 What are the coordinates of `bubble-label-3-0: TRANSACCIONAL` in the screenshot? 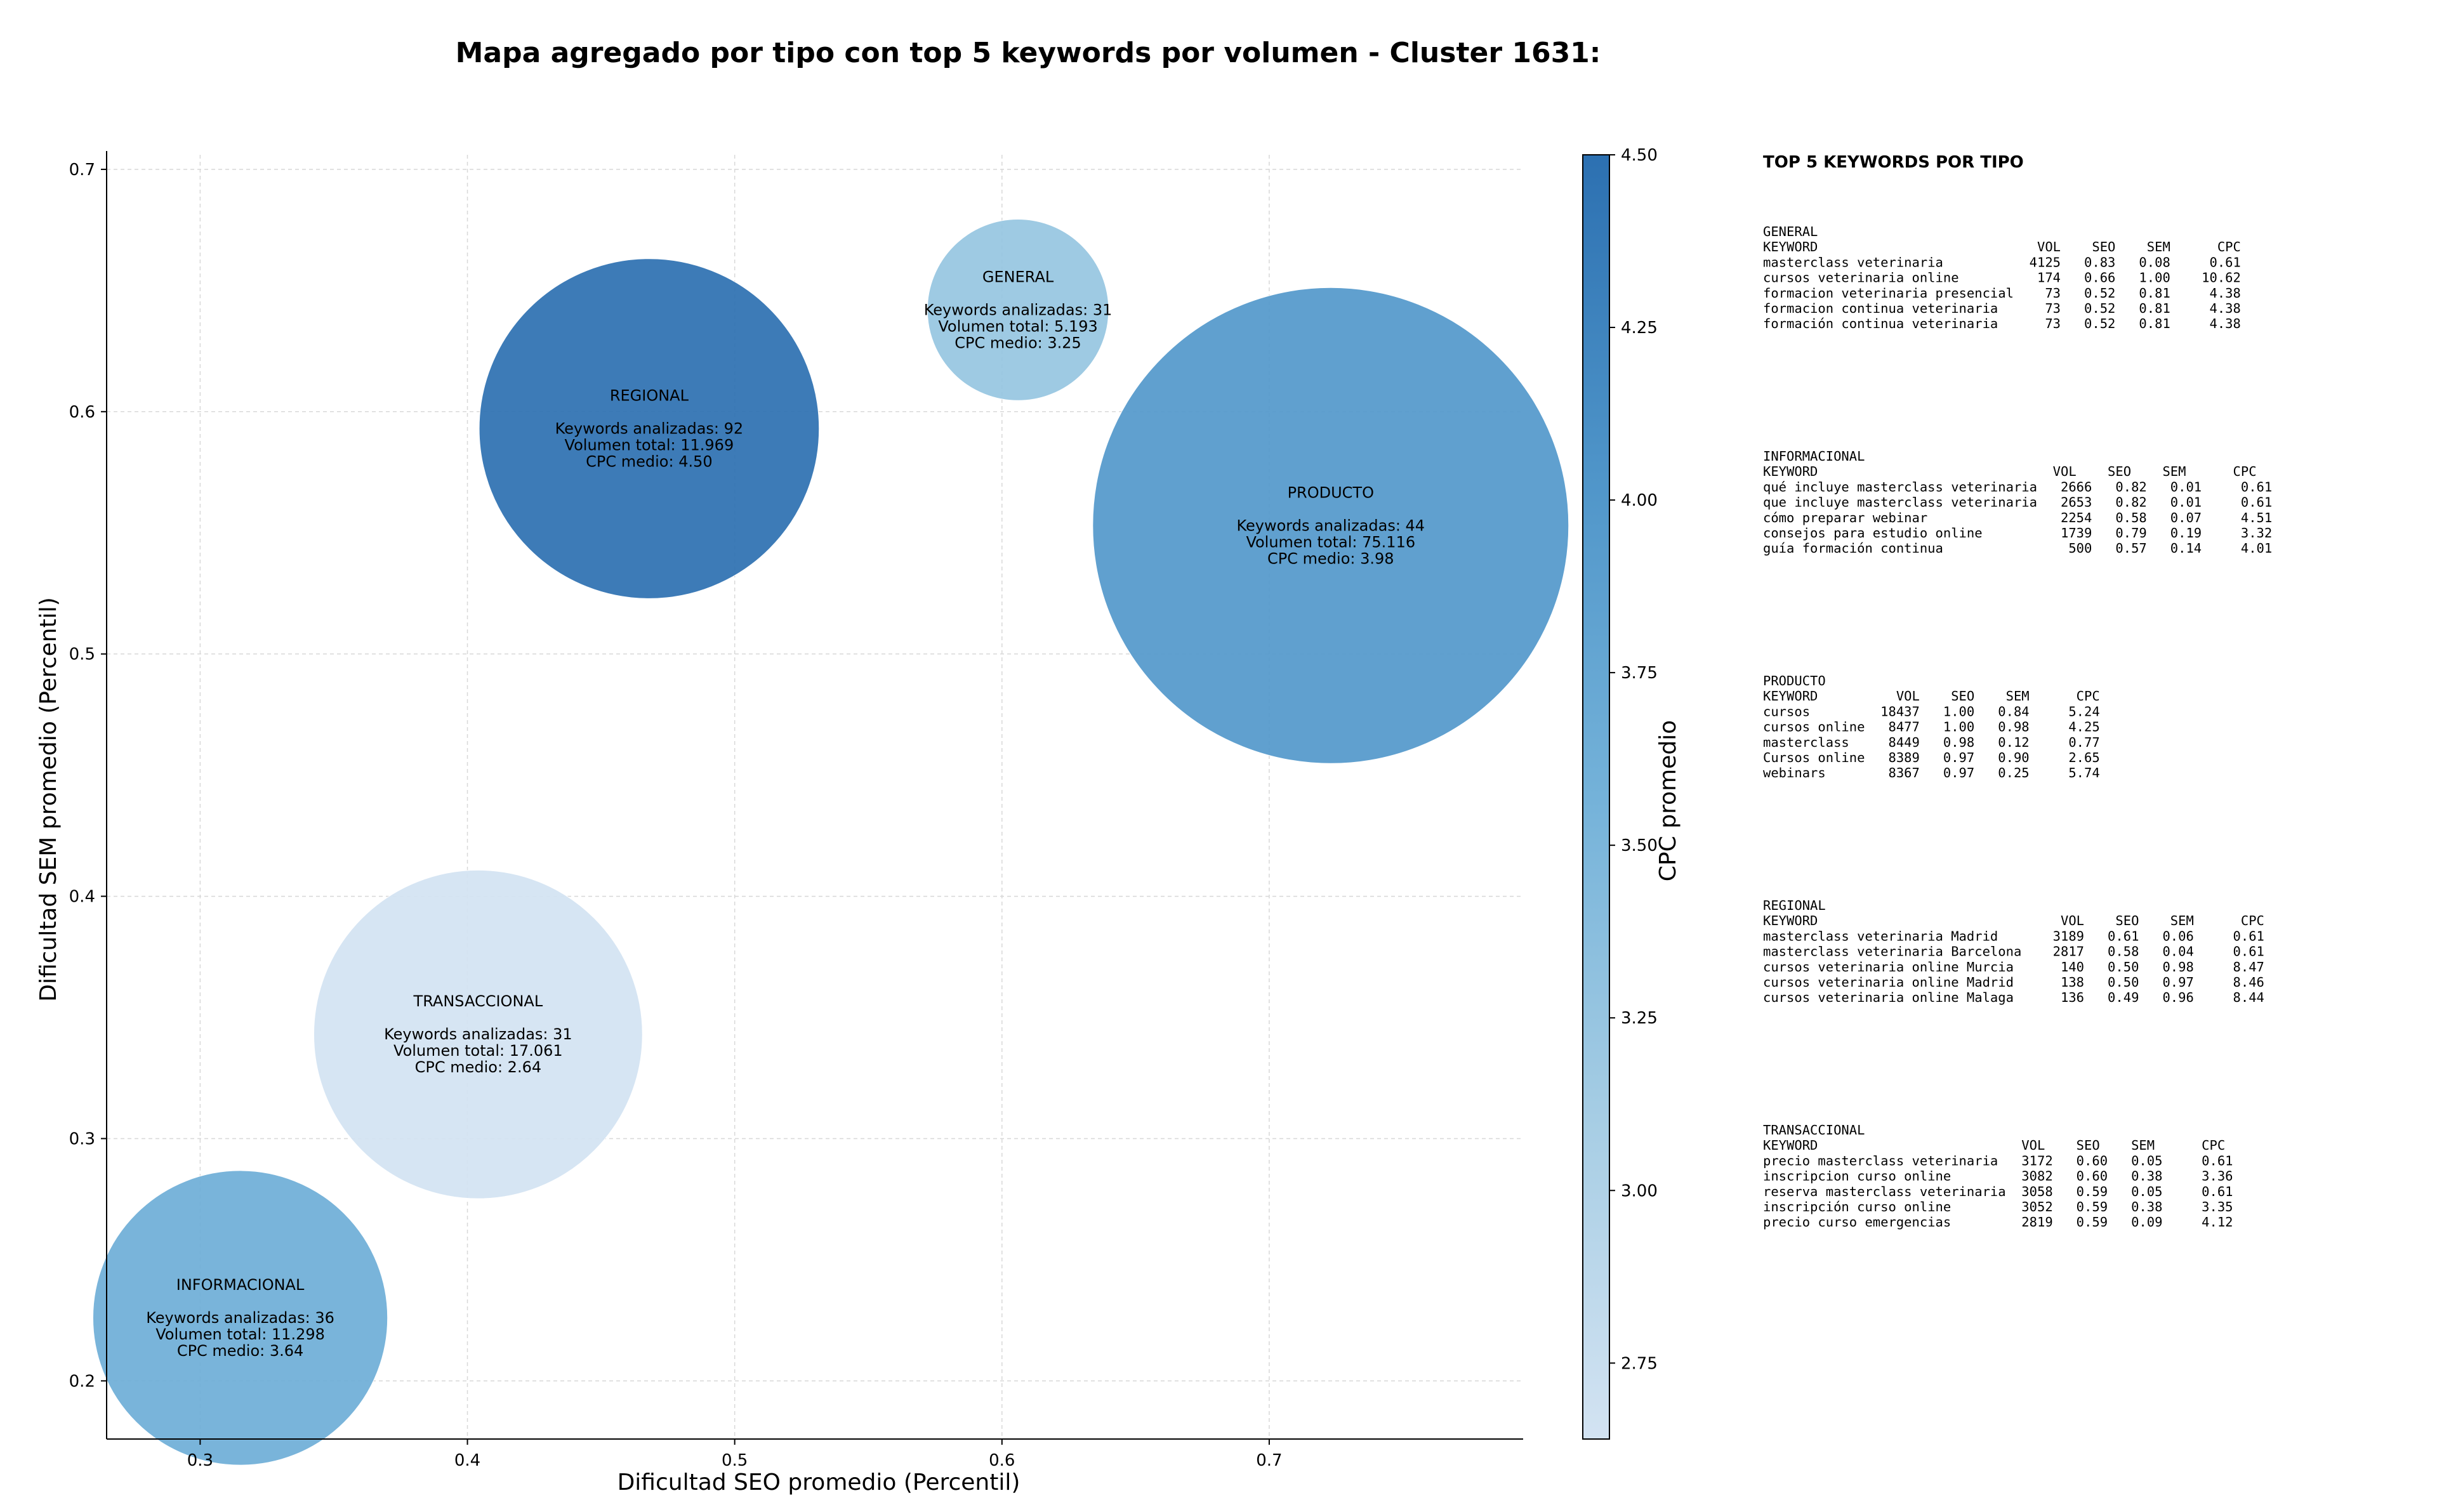 It's located at (478, 1001).